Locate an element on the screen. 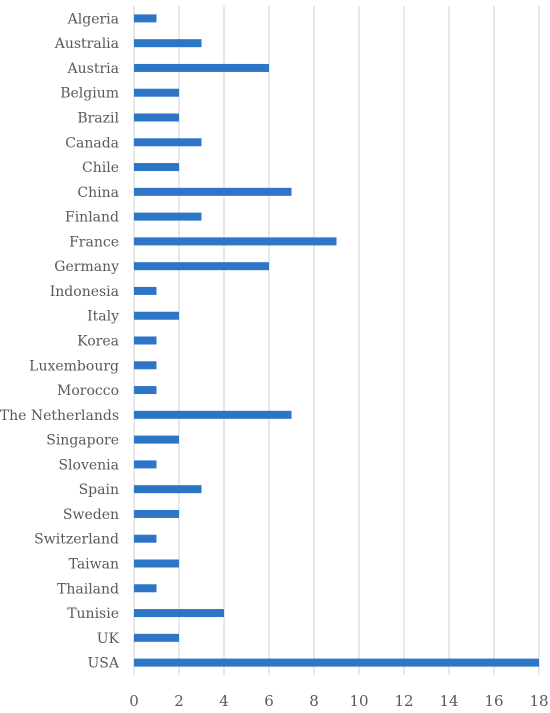  category-label: UK is located at coordinates (108, 639).